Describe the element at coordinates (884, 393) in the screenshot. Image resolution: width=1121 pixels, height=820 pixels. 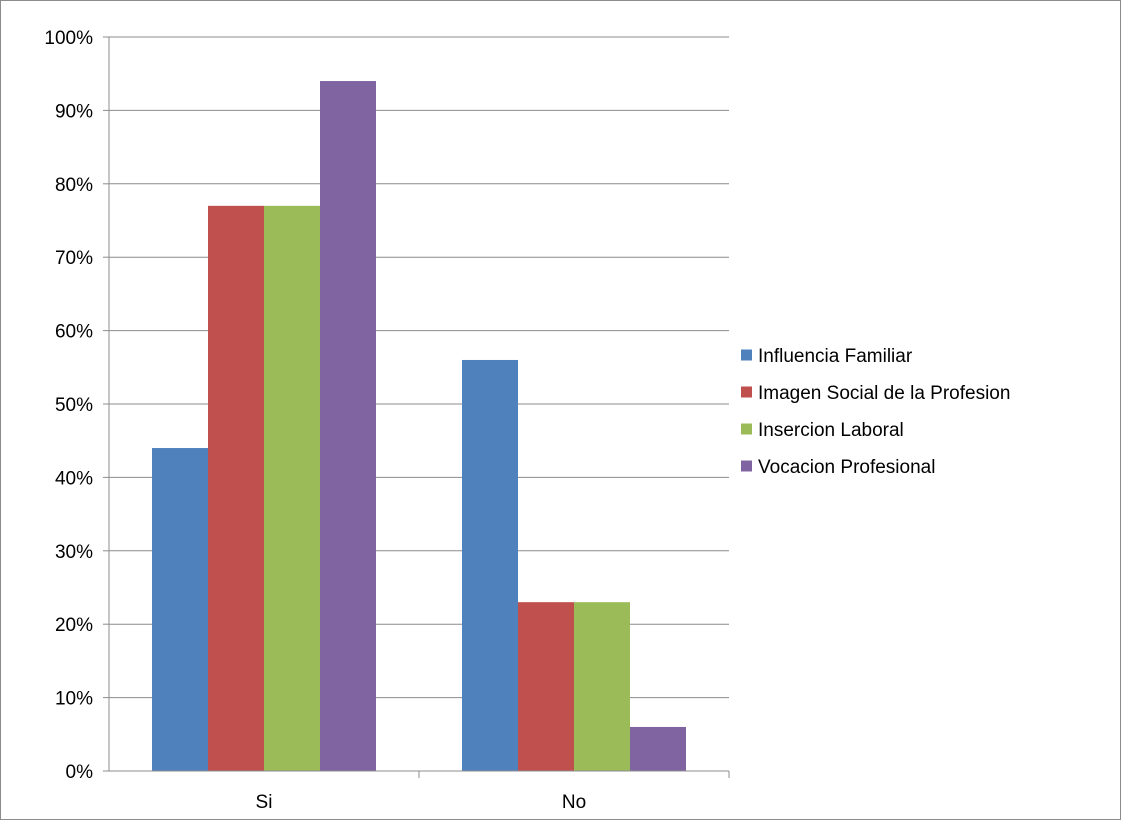
I see `legend-label: Imagen Social de la Profesion` at that location.